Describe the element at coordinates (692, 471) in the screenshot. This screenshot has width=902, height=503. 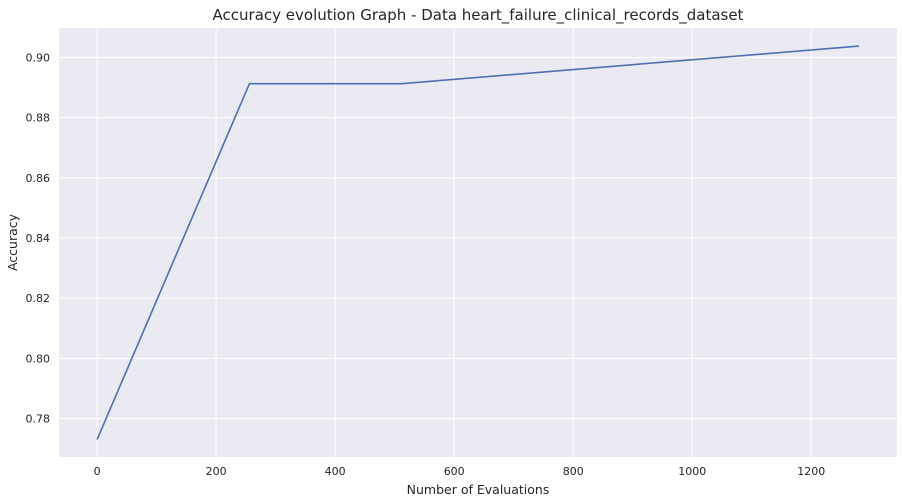
I see `x-tick-label: 1000` at that location.